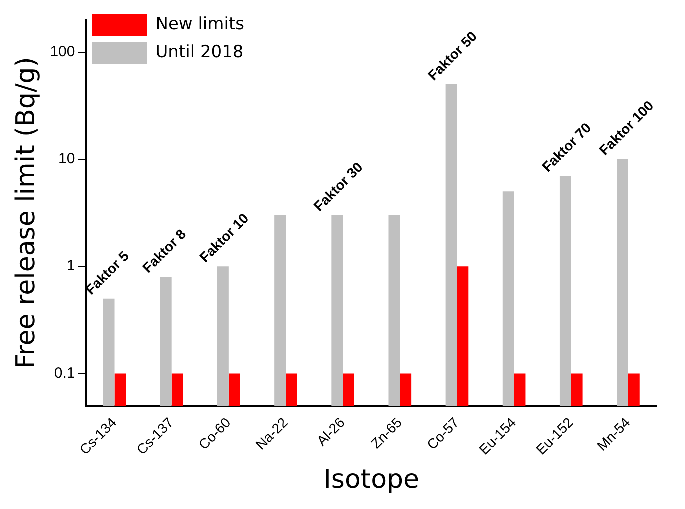  What do you see at coordinates (63, 51) in the screenshot?
I see `y-tick-label: 100` at bounding box center [63, 51].